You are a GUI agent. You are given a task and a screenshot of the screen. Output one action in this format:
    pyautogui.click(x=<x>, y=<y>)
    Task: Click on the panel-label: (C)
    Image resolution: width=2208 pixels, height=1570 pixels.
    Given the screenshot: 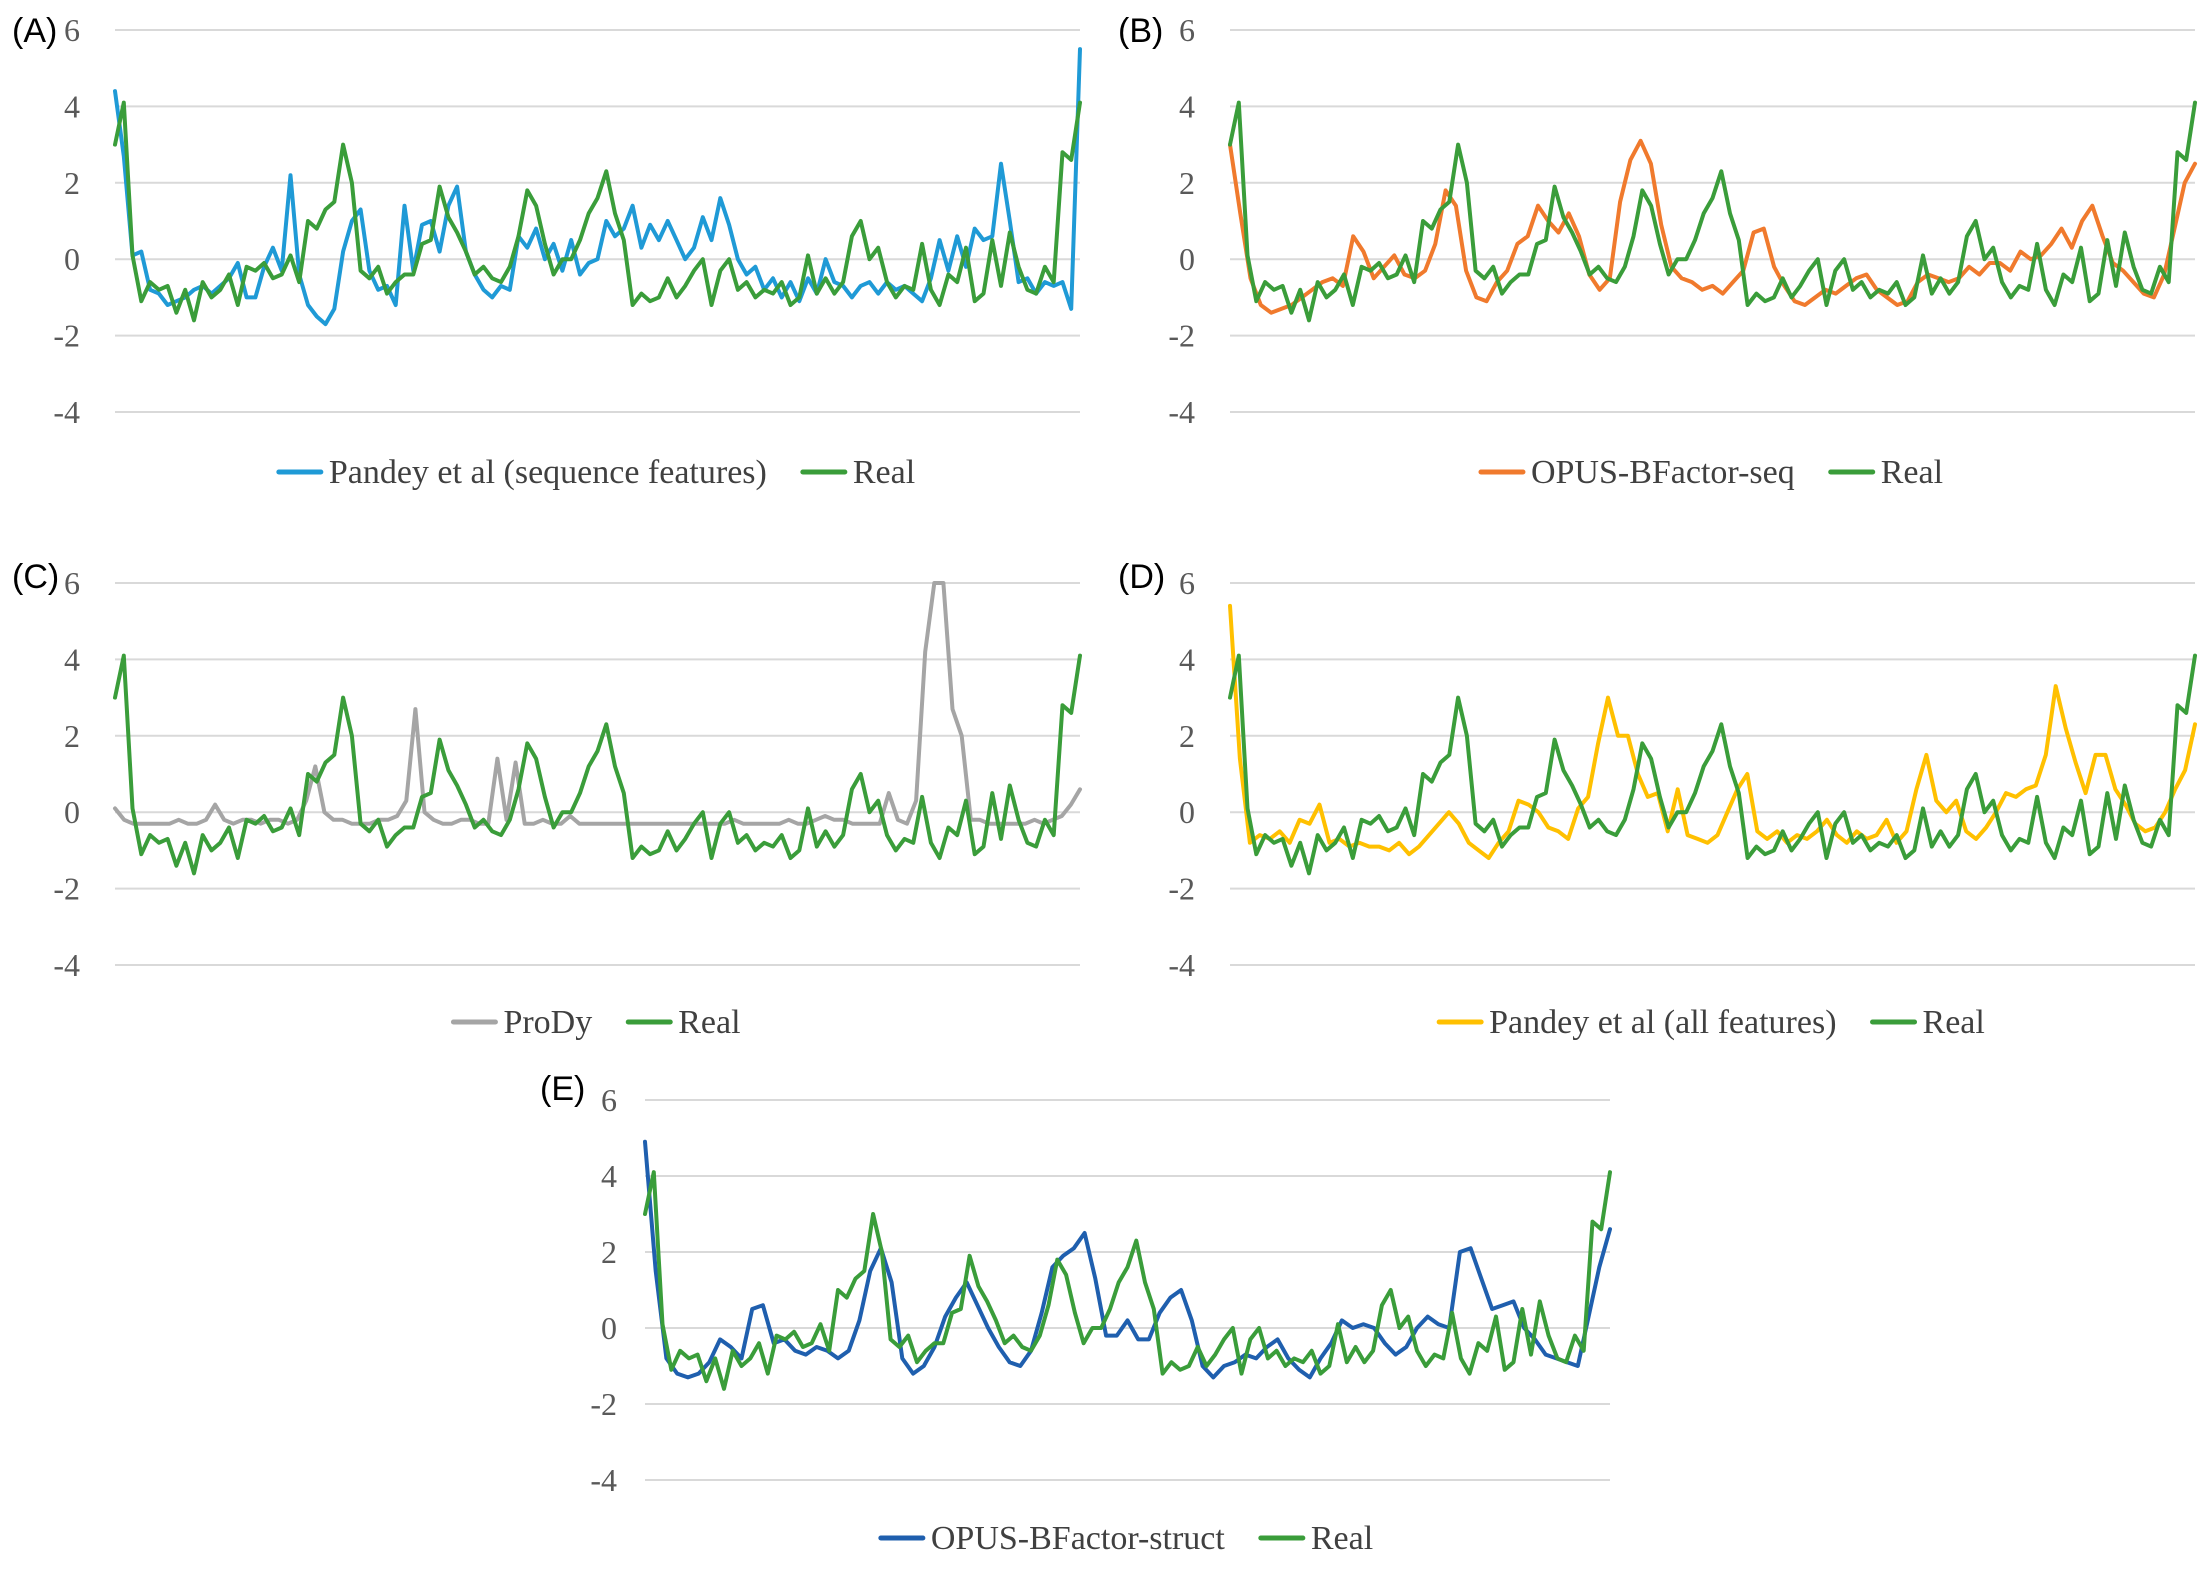 What is the action you would take?
    pyautogui.click(x=35, y=577)
    